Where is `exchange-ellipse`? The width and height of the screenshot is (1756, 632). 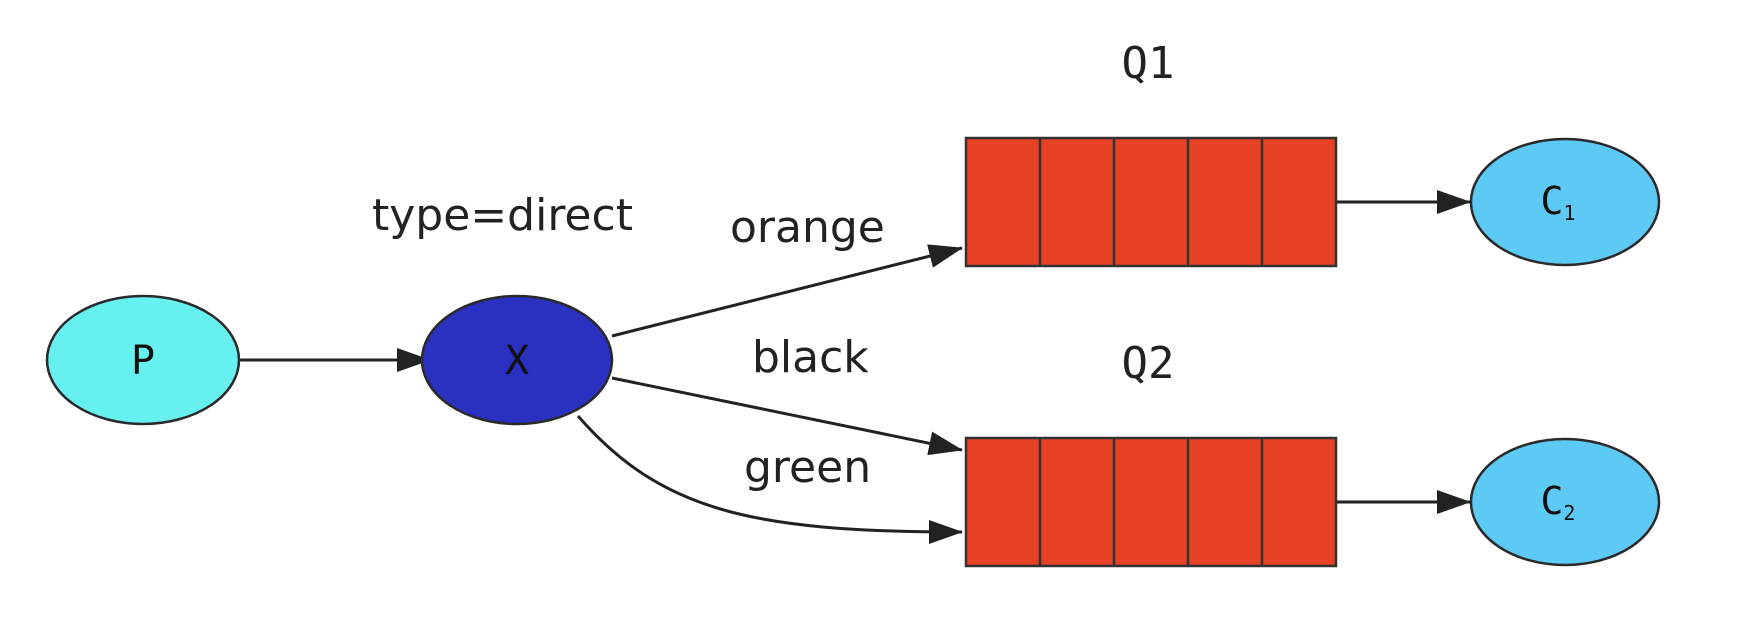
exchange-ellipse is located at coordinates (517, 360).